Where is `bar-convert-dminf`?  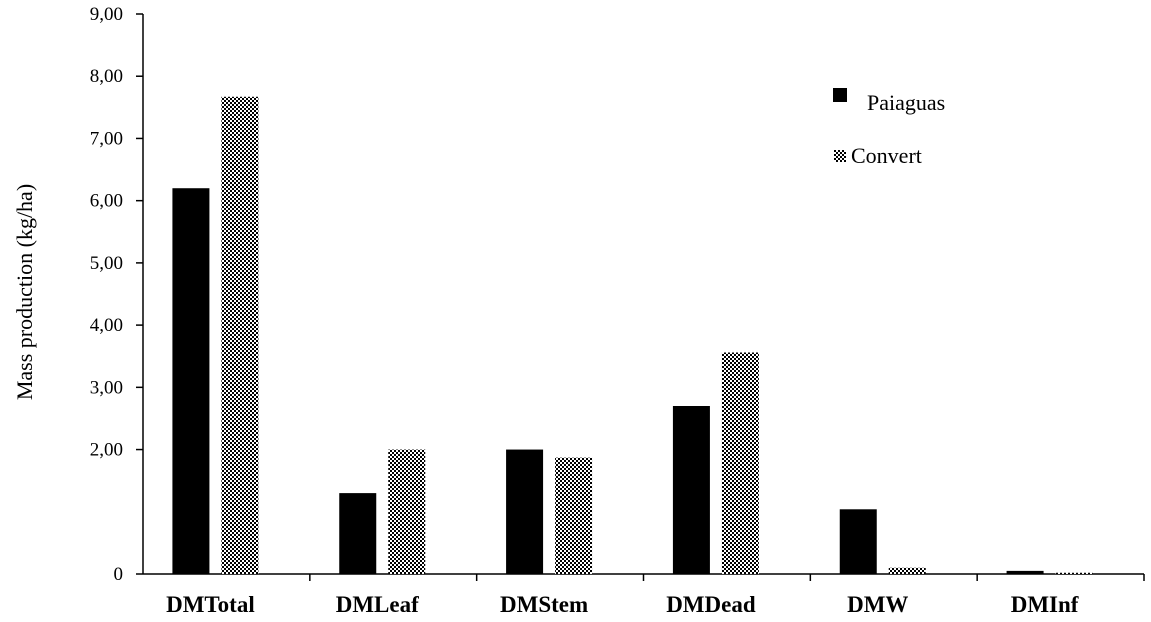 bar-convert-dminf is located at coordinates (1074, 573).